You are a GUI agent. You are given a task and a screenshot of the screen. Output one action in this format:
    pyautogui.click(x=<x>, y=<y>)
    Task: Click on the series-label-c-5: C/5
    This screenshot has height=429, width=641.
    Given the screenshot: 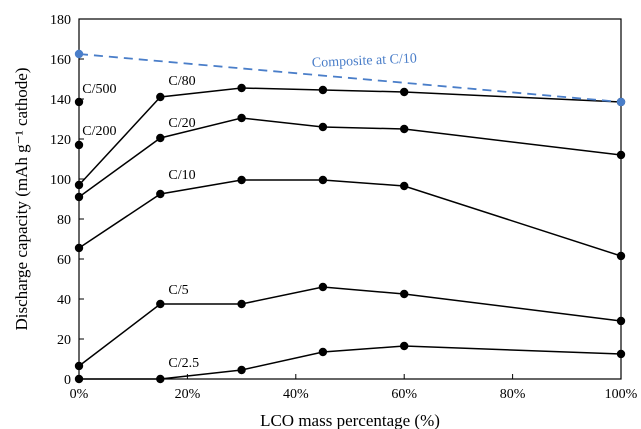 What is the action you would take?
    pyautogui.click(x=178, y=290)
    